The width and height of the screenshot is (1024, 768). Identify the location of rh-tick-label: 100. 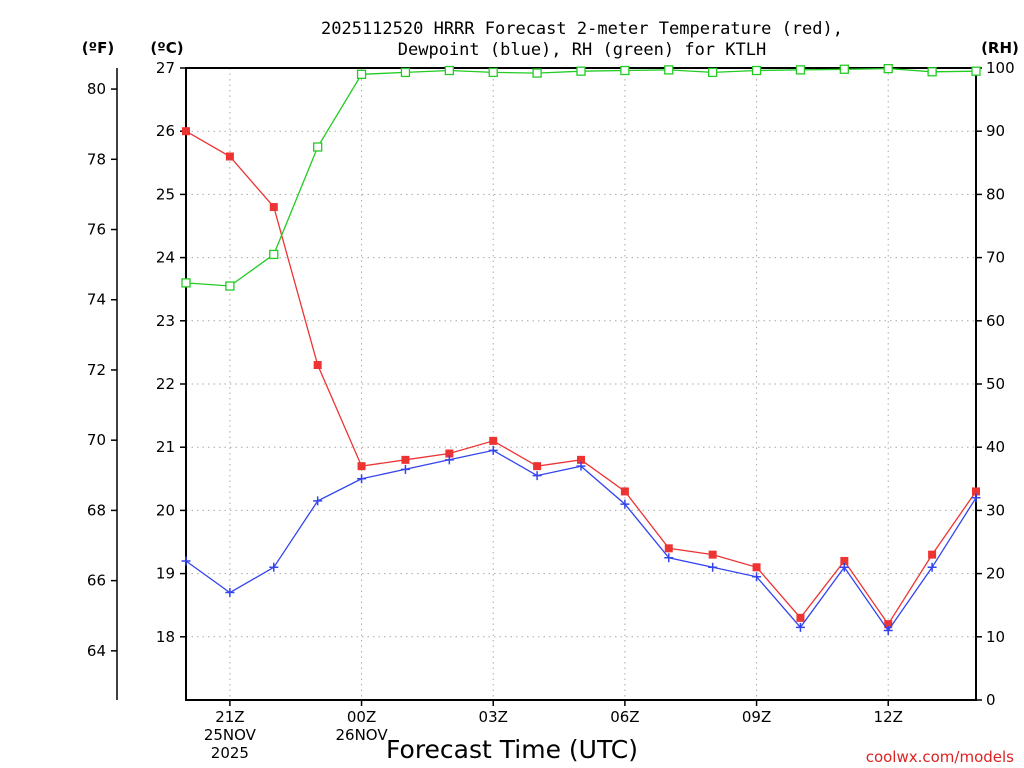
(1000, 68).